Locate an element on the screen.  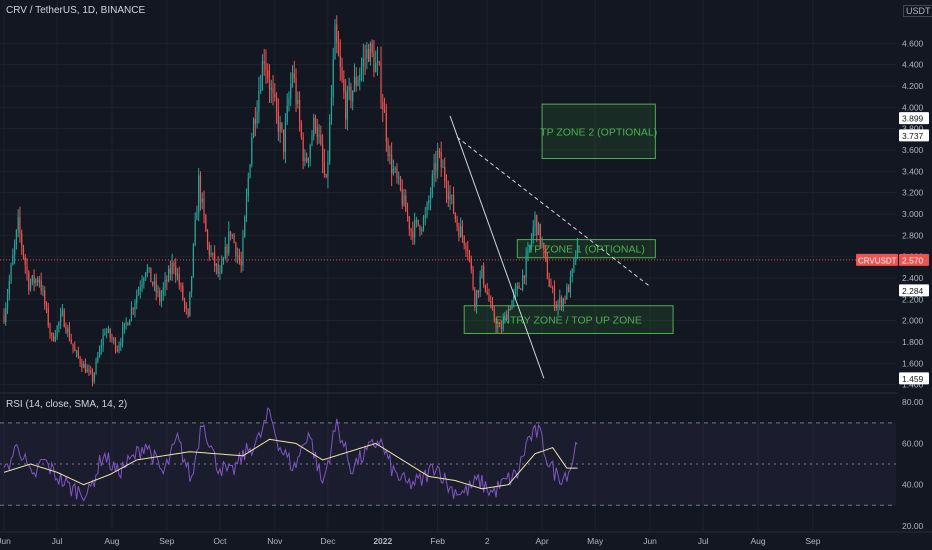
currency-unit: USDT is located at coordinates (917, 11).